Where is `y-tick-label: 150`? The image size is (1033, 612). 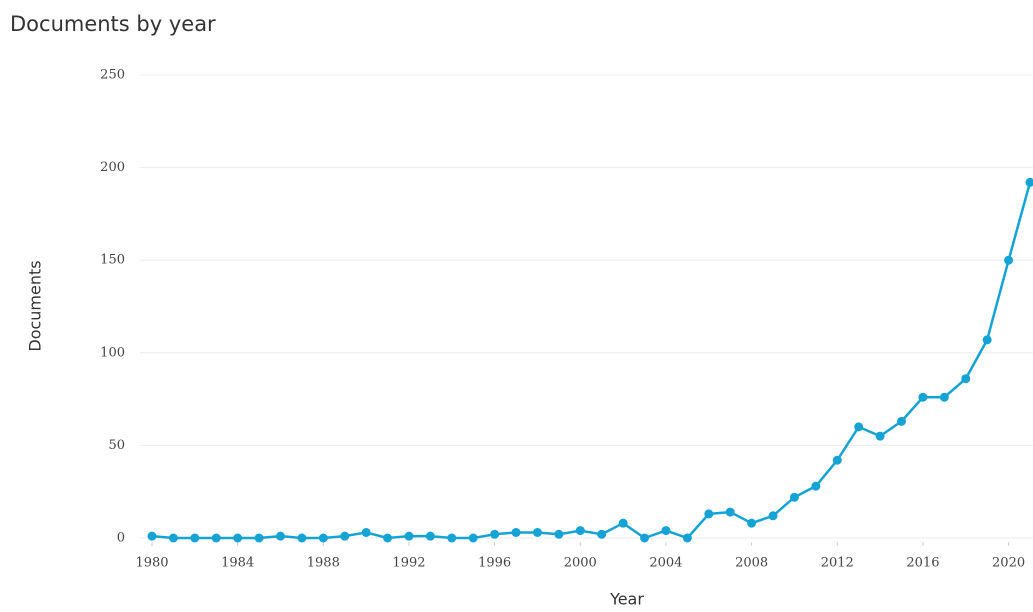
y-tick-label: 150 is located at coordinates (112, 260).